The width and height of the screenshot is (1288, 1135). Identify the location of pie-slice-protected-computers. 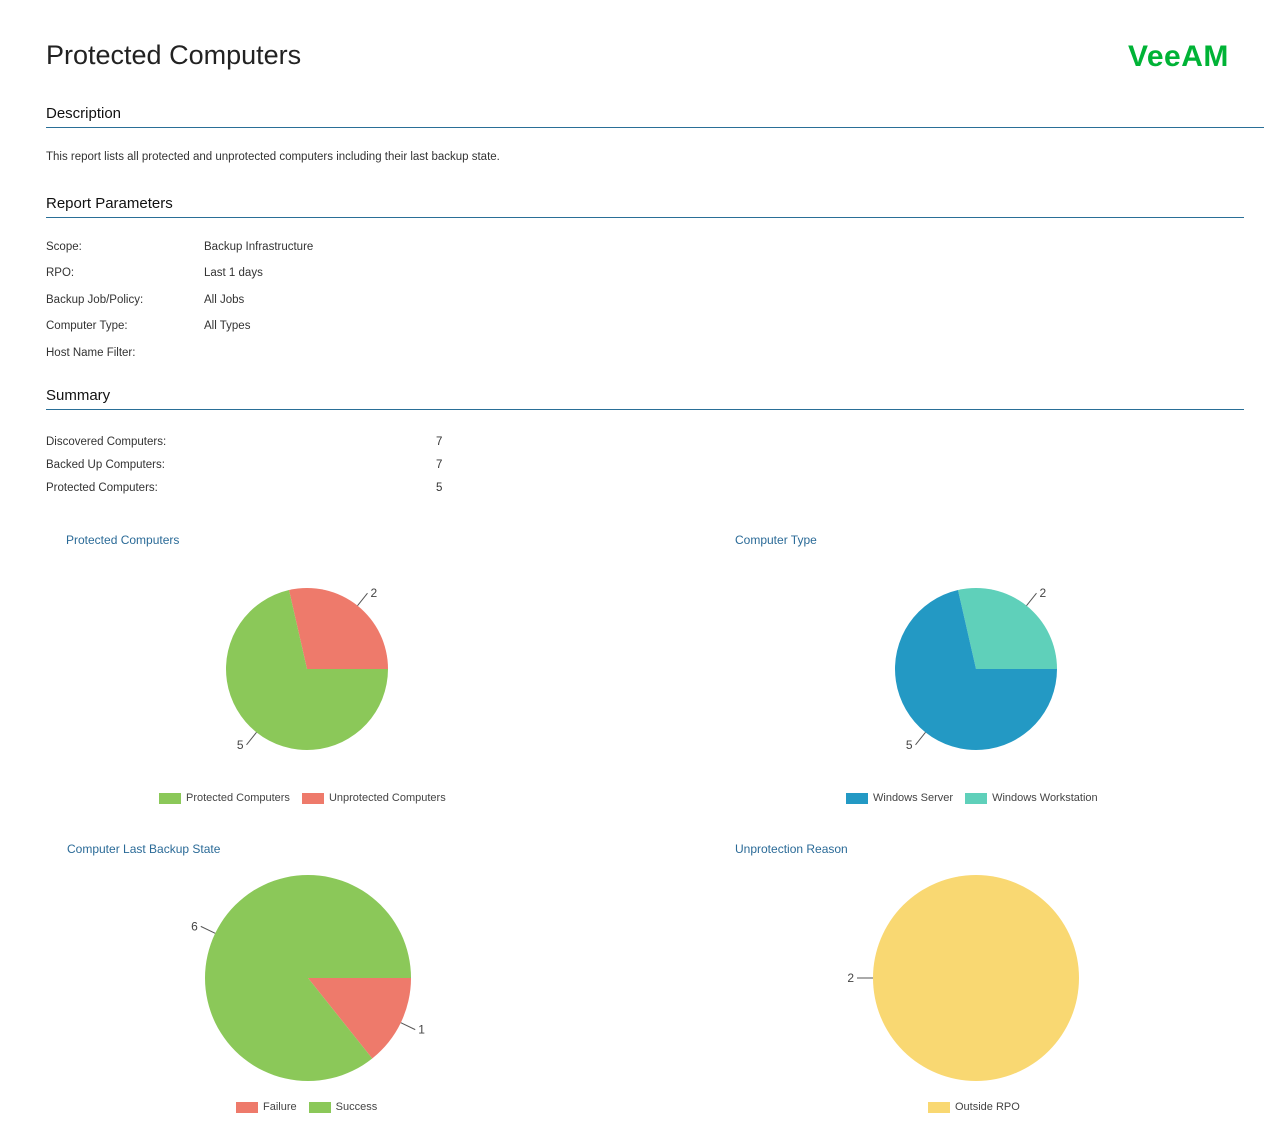
(307, 670).